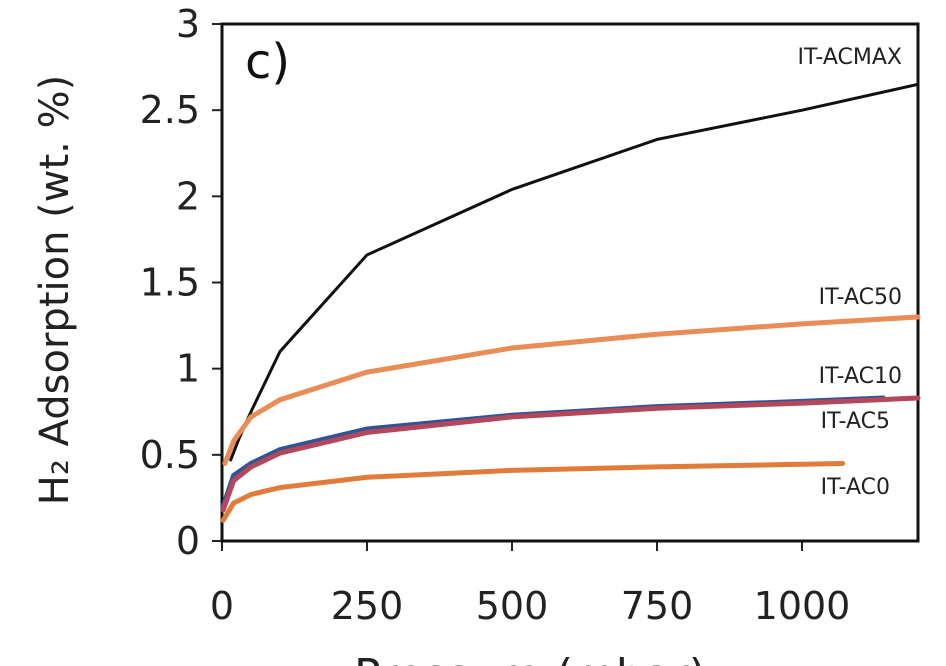 This screenshot has width=946, height=666. What do you see at coordinates (512, 606) in the screenshot?
I see `x-tick-label: 500` at bounding box center [512, 606].